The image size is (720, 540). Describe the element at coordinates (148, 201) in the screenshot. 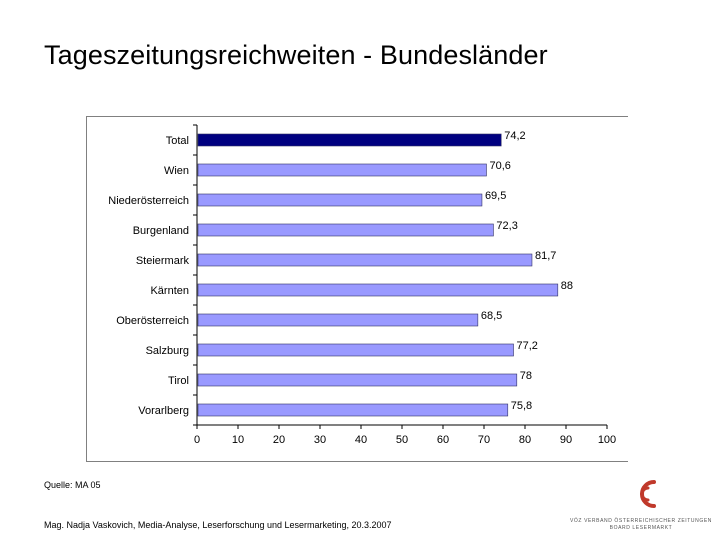

I see `category-label: Niederösterreich` at that location.